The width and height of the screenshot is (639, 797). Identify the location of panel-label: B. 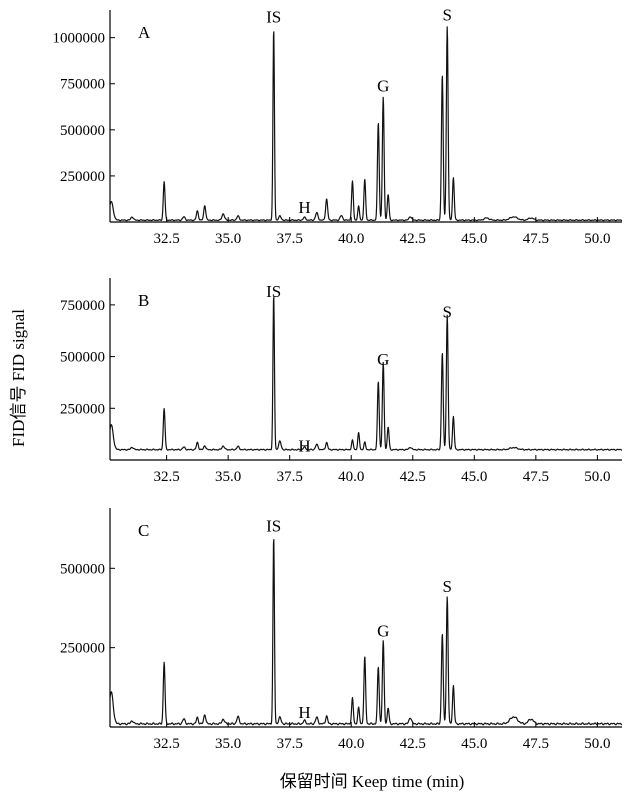
(143, 300).